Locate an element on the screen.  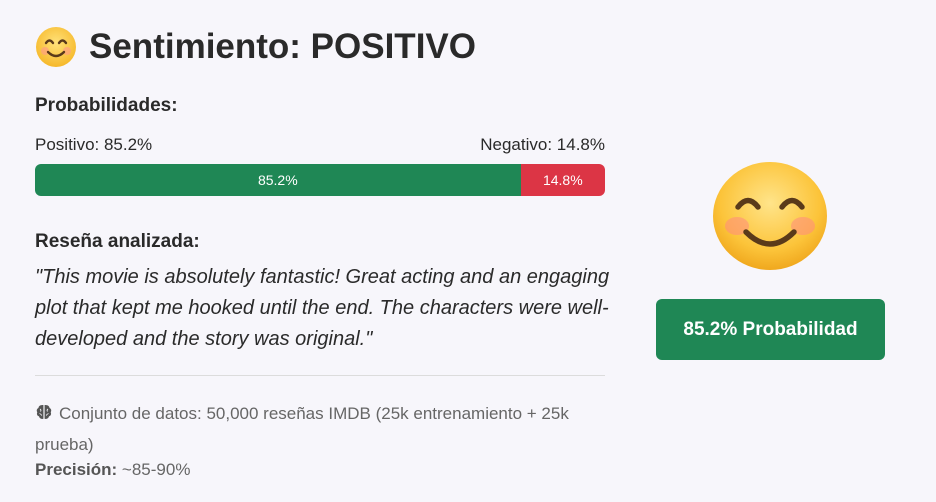
positive-bar-segment: 85.2% is located at coordinates (278, 180).